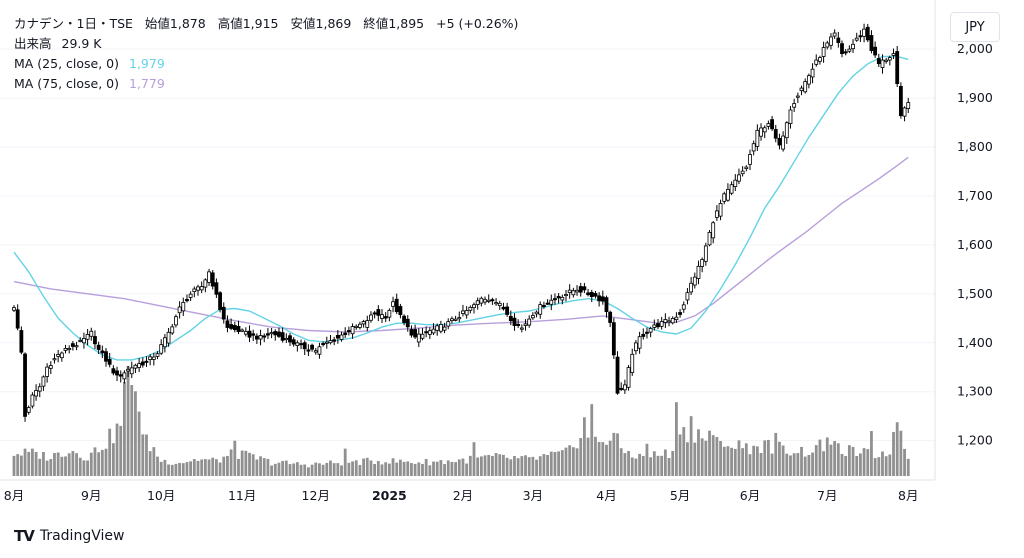 The image size is (1024, 558). I want to click on time-axis: 8月 9月 10月 11月 12月 2025 2月 3月 4月 5月 6月 7月 8月, so click(461, 495).